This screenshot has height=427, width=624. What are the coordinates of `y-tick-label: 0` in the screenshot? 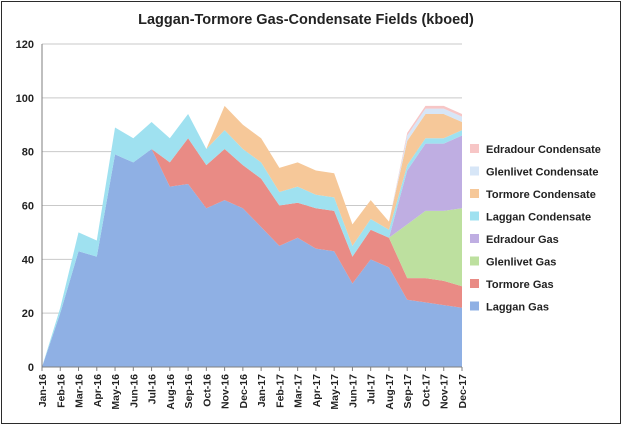 It's located at (31, 368).